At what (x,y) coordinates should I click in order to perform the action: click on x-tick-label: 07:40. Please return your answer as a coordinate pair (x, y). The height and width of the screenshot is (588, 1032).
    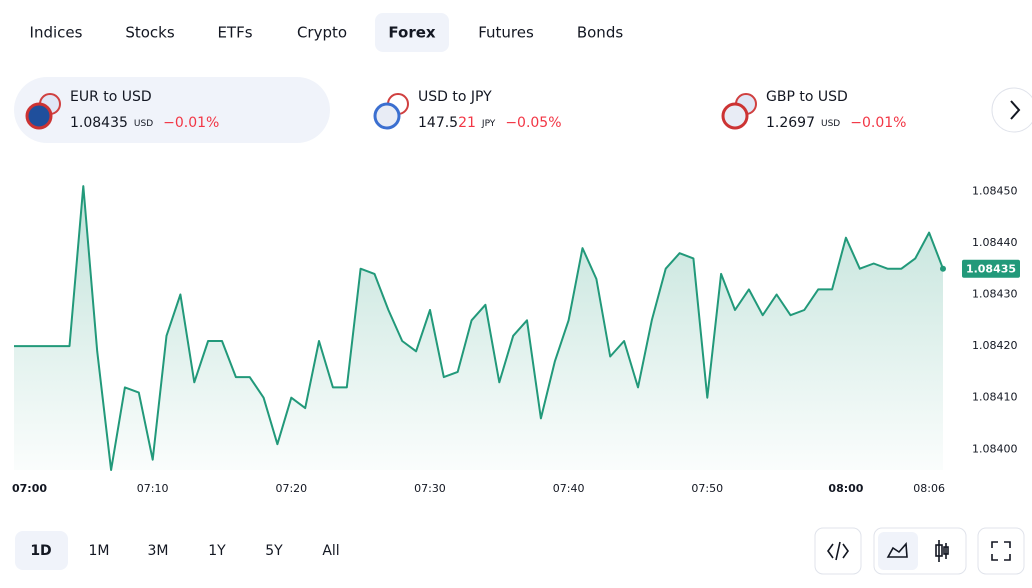
    Looking at the image, I should click on (569, 488).